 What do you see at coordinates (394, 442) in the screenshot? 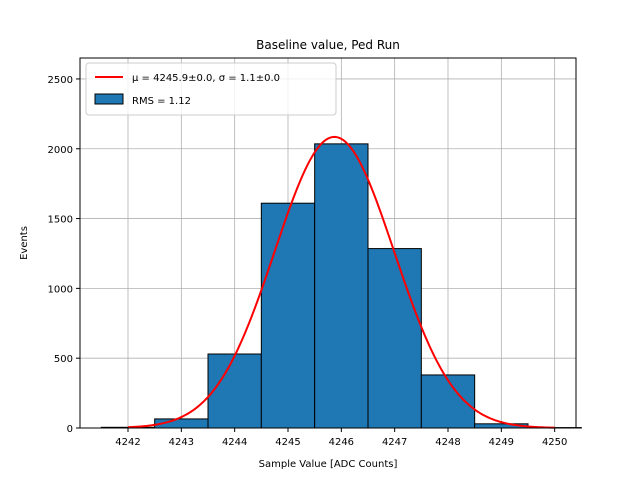
I see `x-tick-label: 4247` at bounding box center [394, 442].